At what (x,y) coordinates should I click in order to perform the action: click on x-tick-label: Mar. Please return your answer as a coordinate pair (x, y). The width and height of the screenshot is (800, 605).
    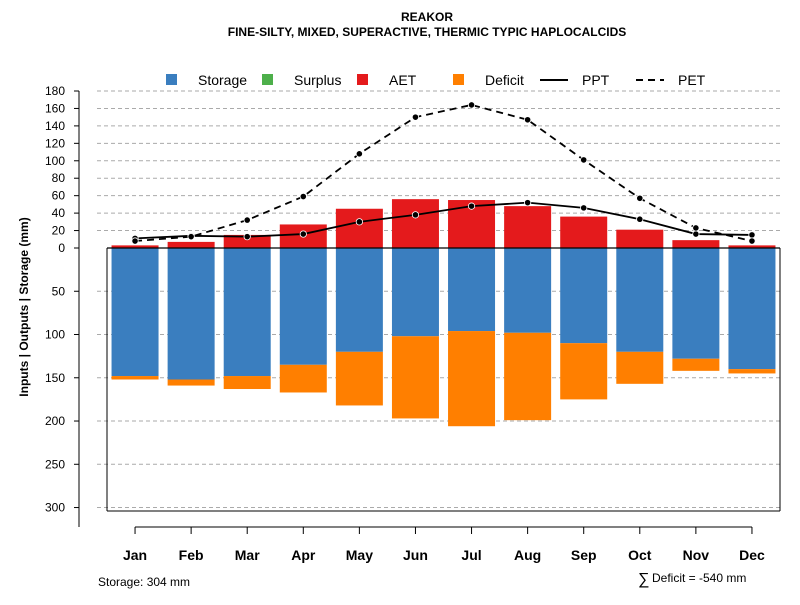
    Looking at the image, I should click on (247, 555).